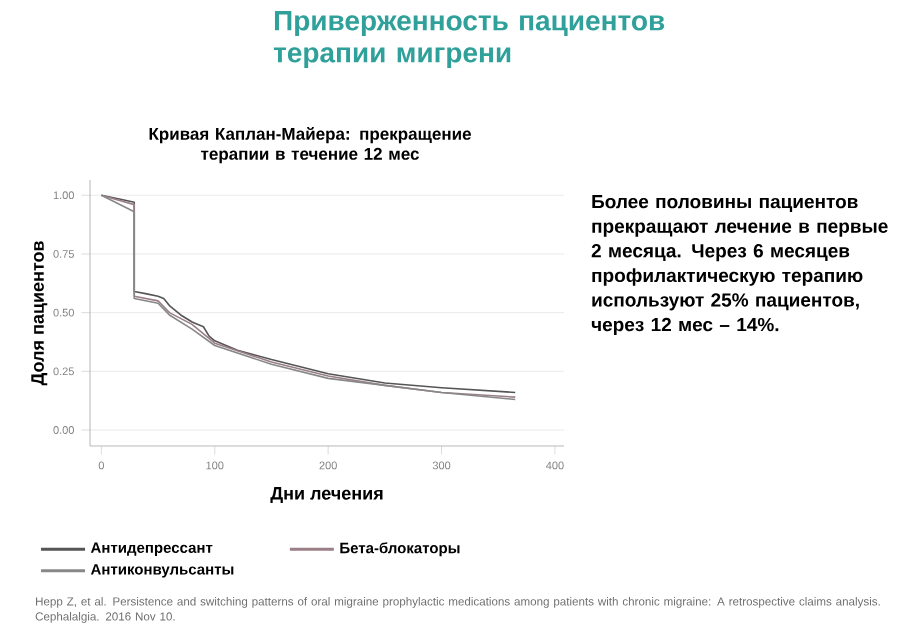  What do you see at coordinates (39, 313) in the screenshot?
I see `y-axis-title: Доля пациентов` at bounding box center [39, 313].